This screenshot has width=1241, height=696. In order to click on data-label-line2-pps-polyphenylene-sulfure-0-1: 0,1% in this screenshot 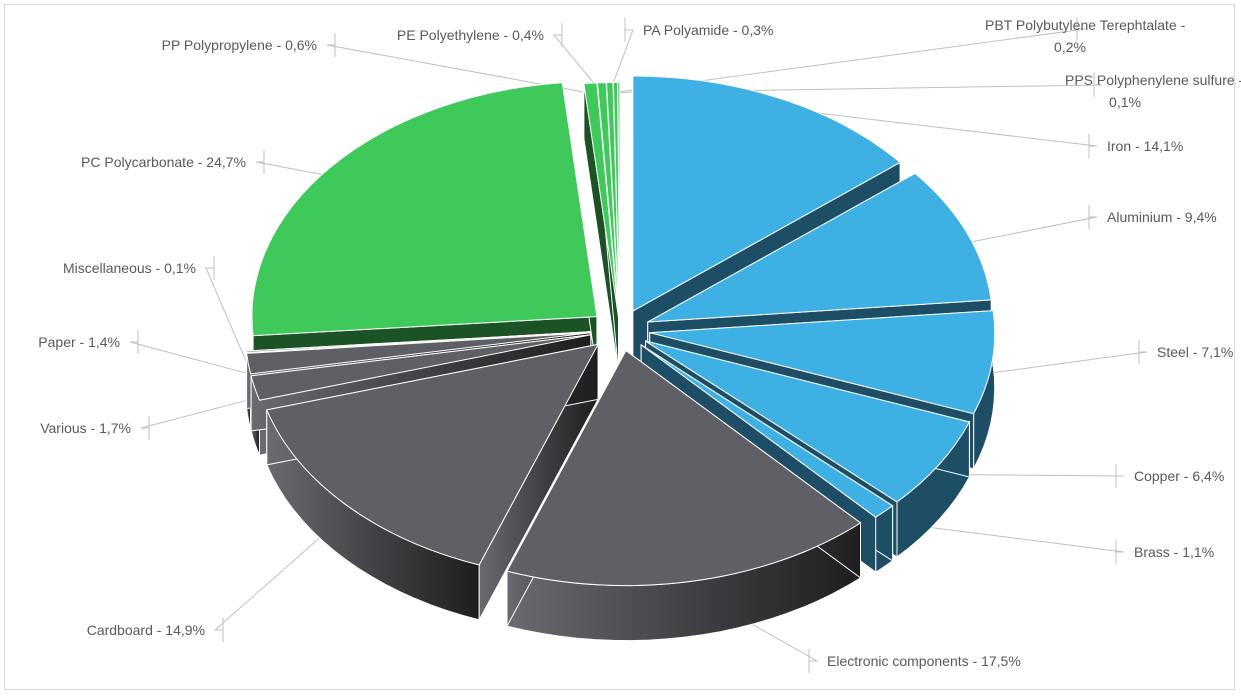, I will do `click(1125, 102)`.